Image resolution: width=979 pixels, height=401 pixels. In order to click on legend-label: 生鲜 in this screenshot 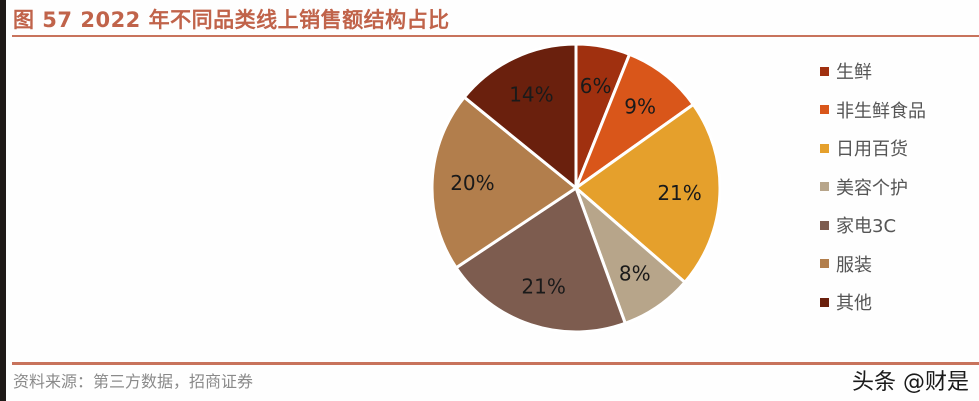, I will do `click(854, 73)`.